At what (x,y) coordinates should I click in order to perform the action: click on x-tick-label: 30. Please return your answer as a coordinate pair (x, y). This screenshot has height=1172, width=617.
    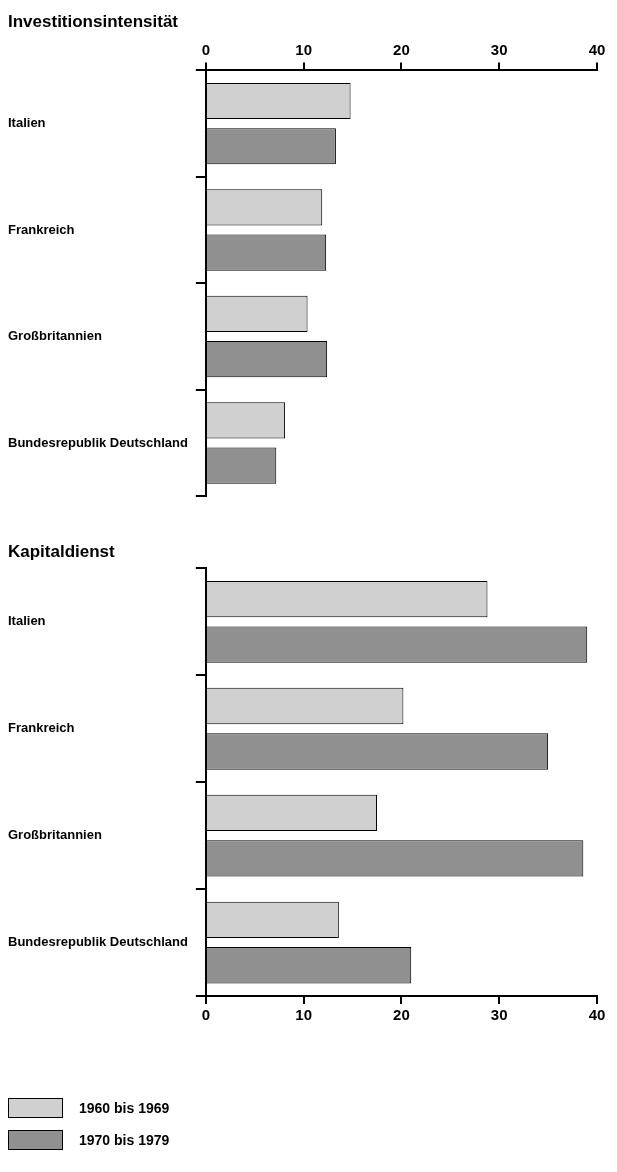
    Looking at the image, I should click on (499, 1015).